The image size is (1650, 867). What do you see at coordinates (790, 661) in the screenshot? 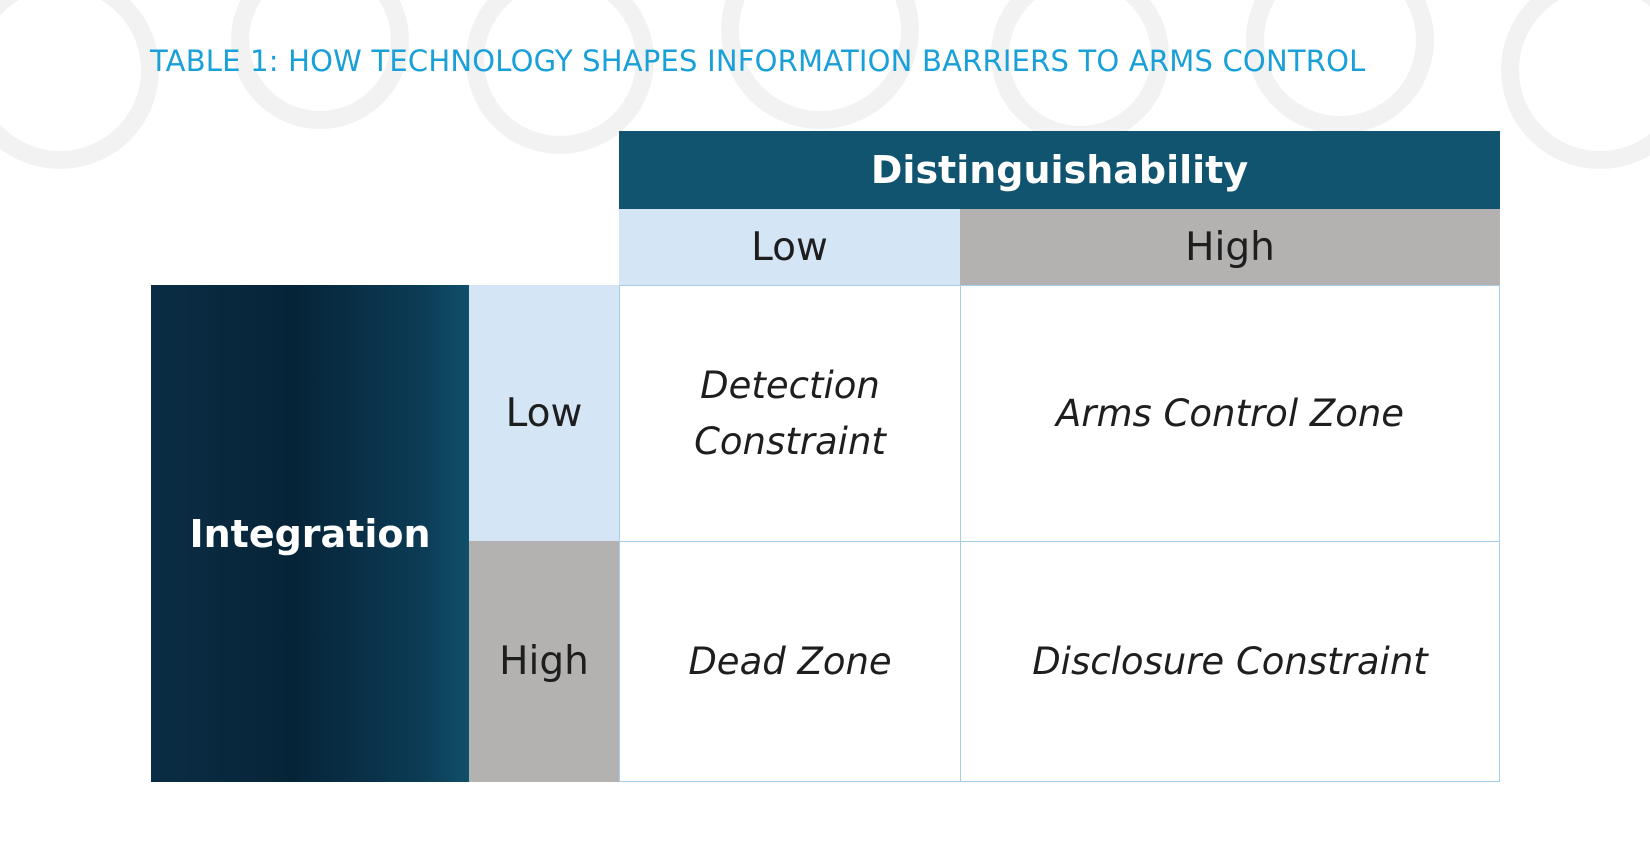
I see `cell-dead-zone: Dead Zone` at bounding box center [790, 661].